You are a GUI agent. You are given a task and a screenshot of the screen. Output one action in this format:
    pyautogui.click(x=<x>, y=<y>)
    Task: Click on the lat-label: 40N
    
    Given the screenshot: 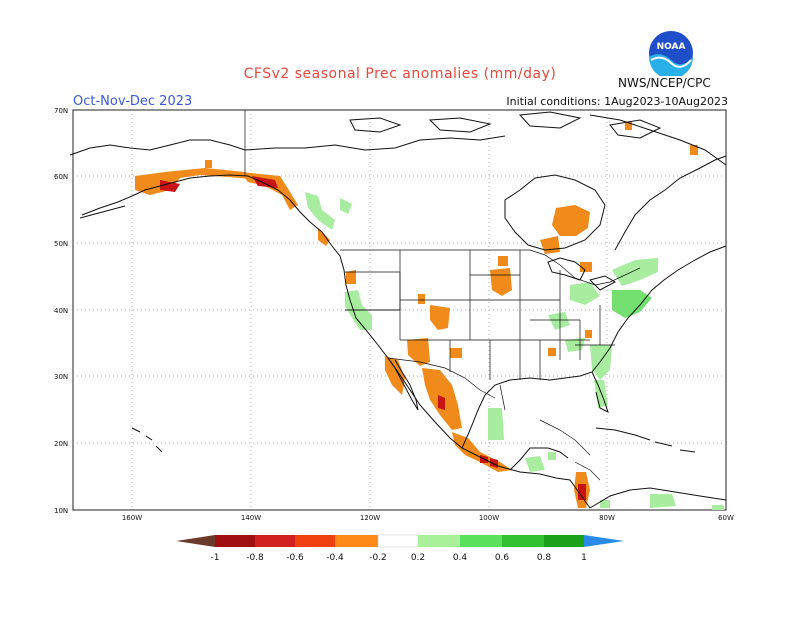 What is the action you would take?
    pyautogui.click(x=61, y=311)
    